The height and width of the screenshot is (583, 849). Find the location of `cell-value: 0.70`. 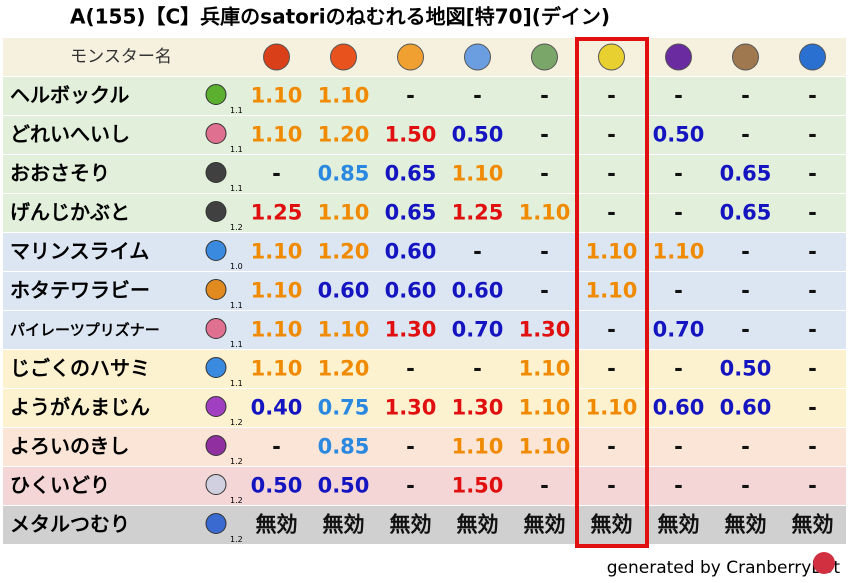

cell-value: 0.70 is located at coordinates (478, 330).